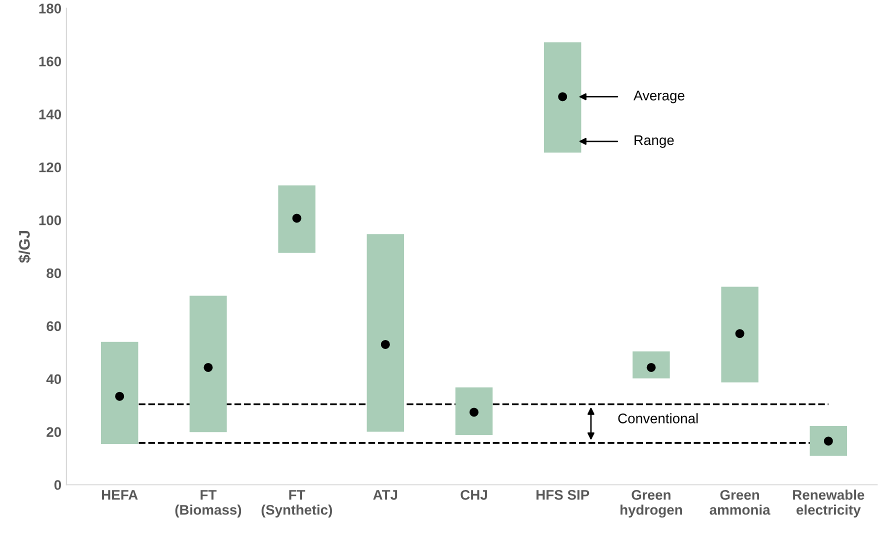 The height and width of the screenshot is (554, 886). Describe the element at coordinates (50, 220) in the screenshot. I see `y-tick-label: 100` at that location.